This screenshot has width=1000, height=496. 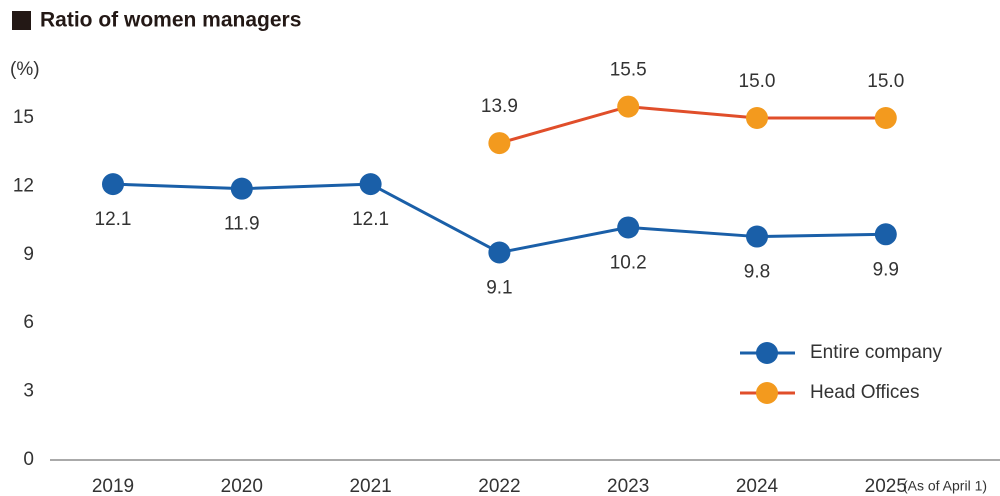 What do you see at coordinates (886, 269) in the screenshot?
I see `data-label: 9.9` at bounding box center [886, 269].